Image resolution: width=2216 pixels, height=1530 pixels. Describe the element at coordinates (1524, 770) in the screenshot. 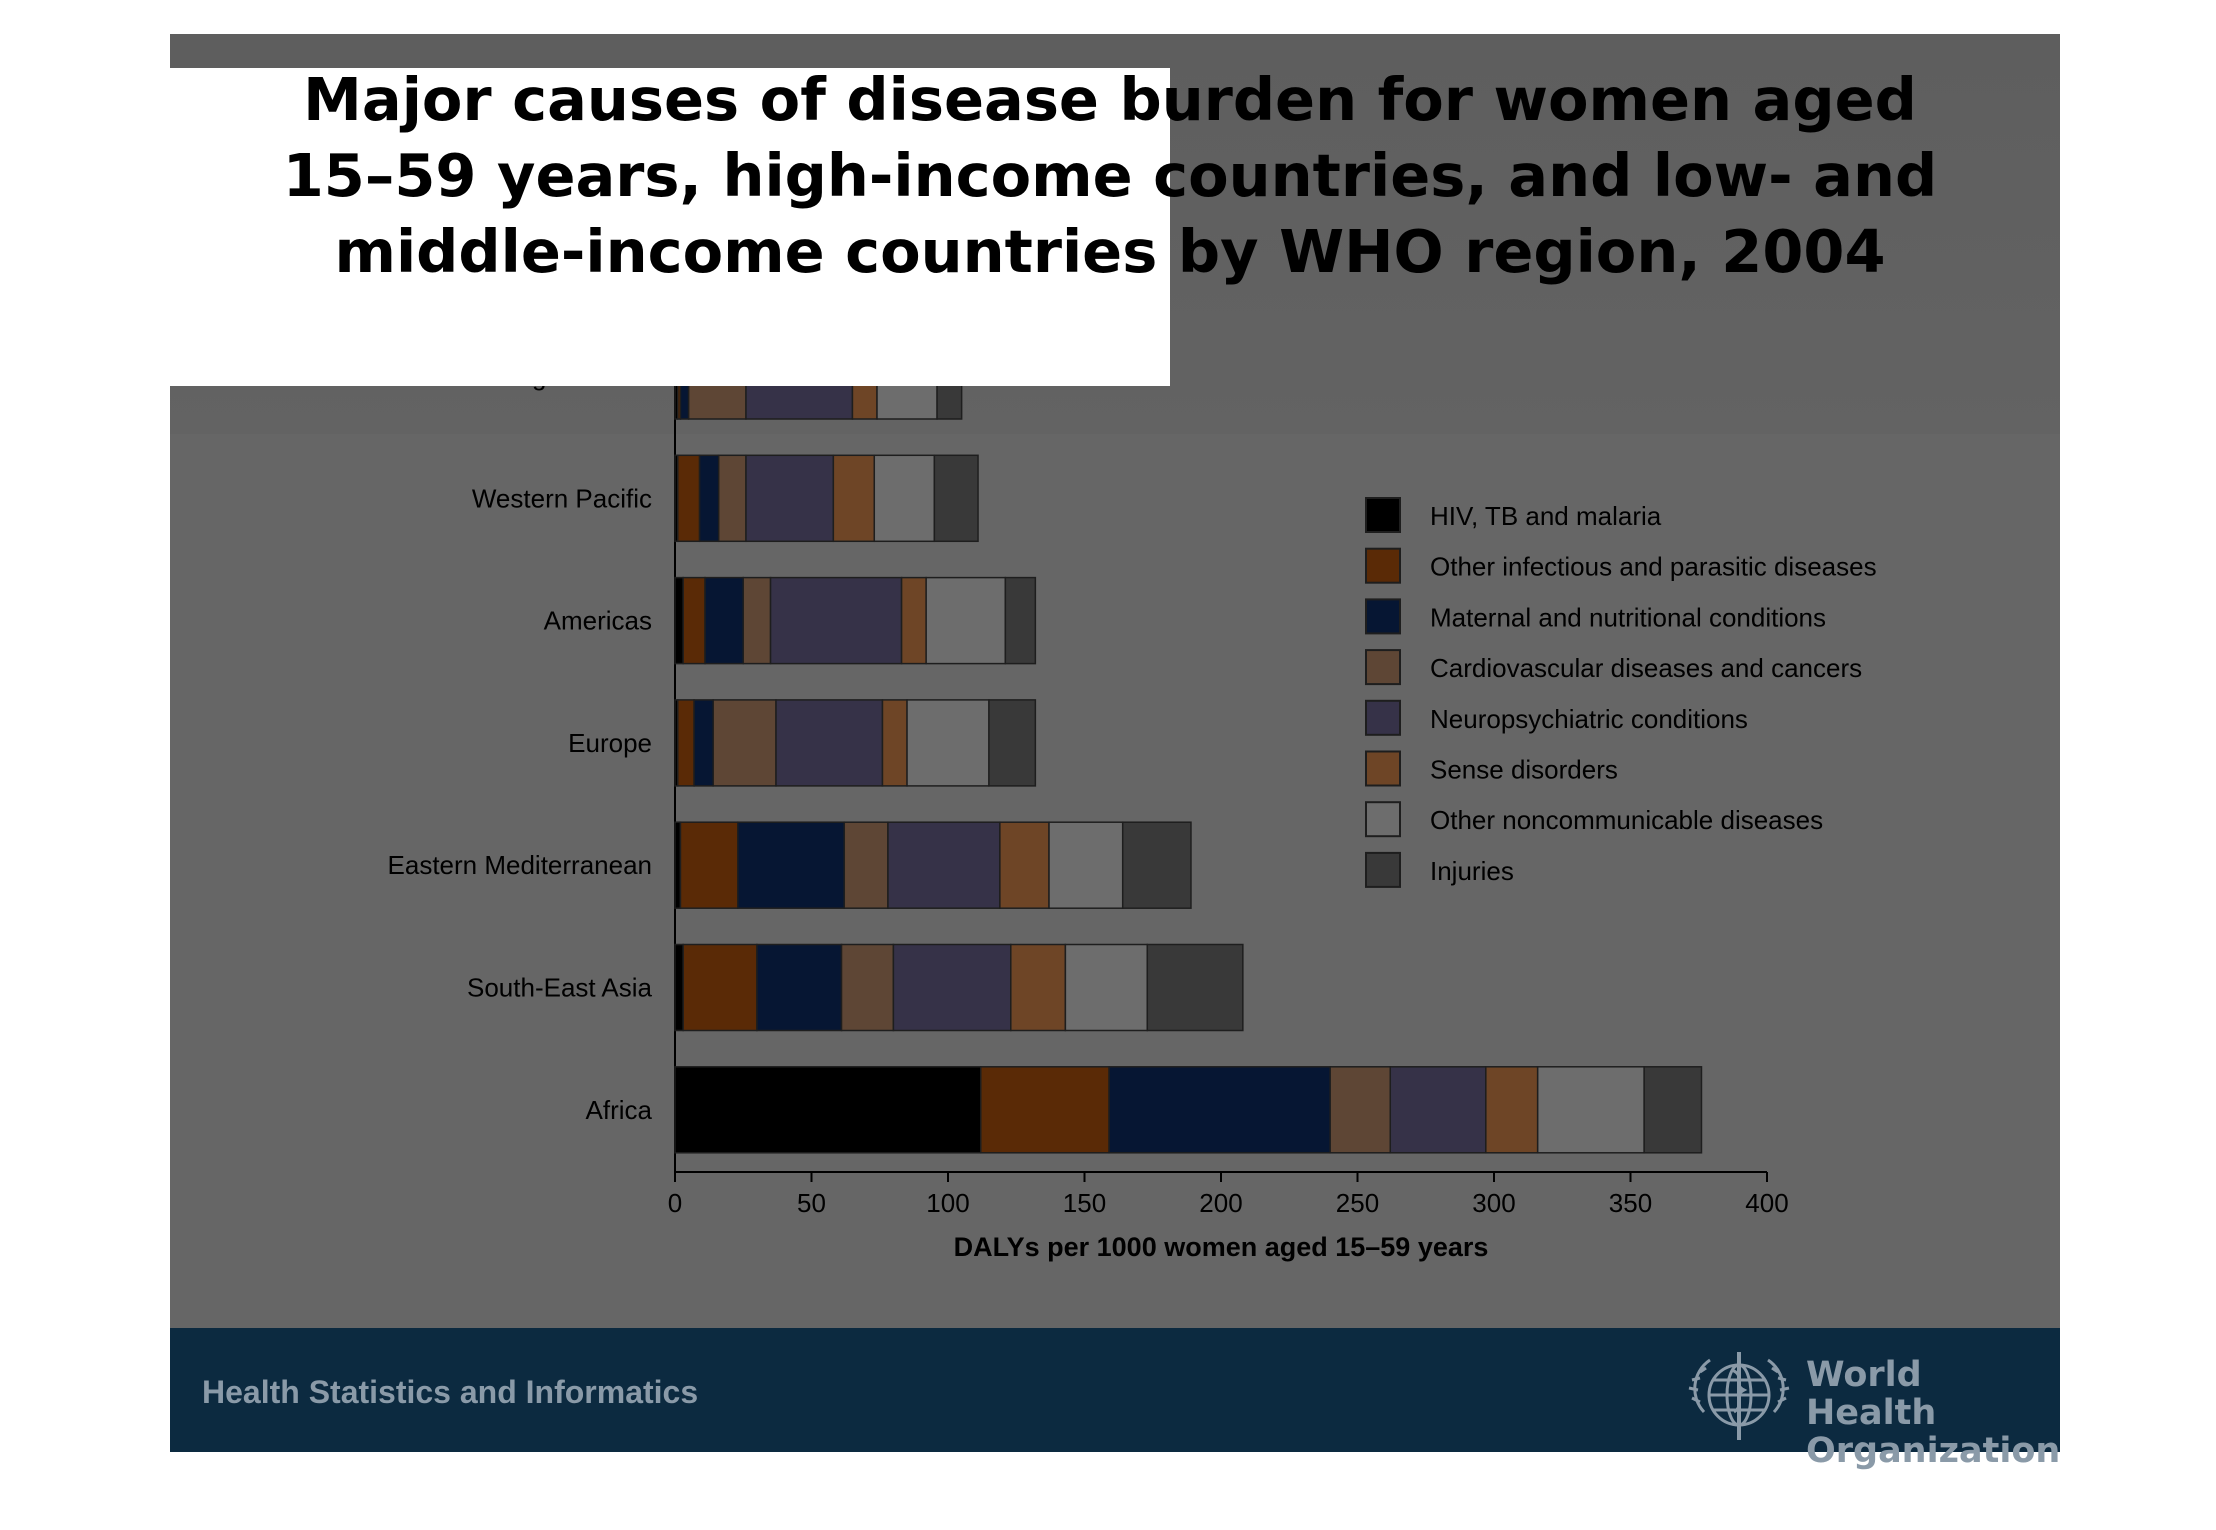

I see `legend-label: Sense disorders` at that location.